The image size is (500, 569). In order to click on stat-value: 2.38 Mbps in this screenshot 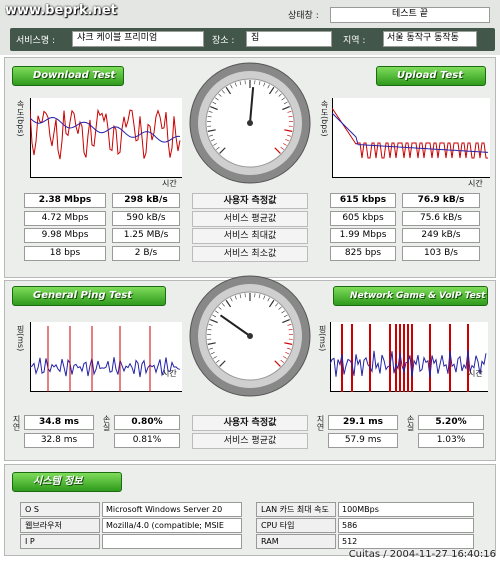, I will do `click(65, 200)`.